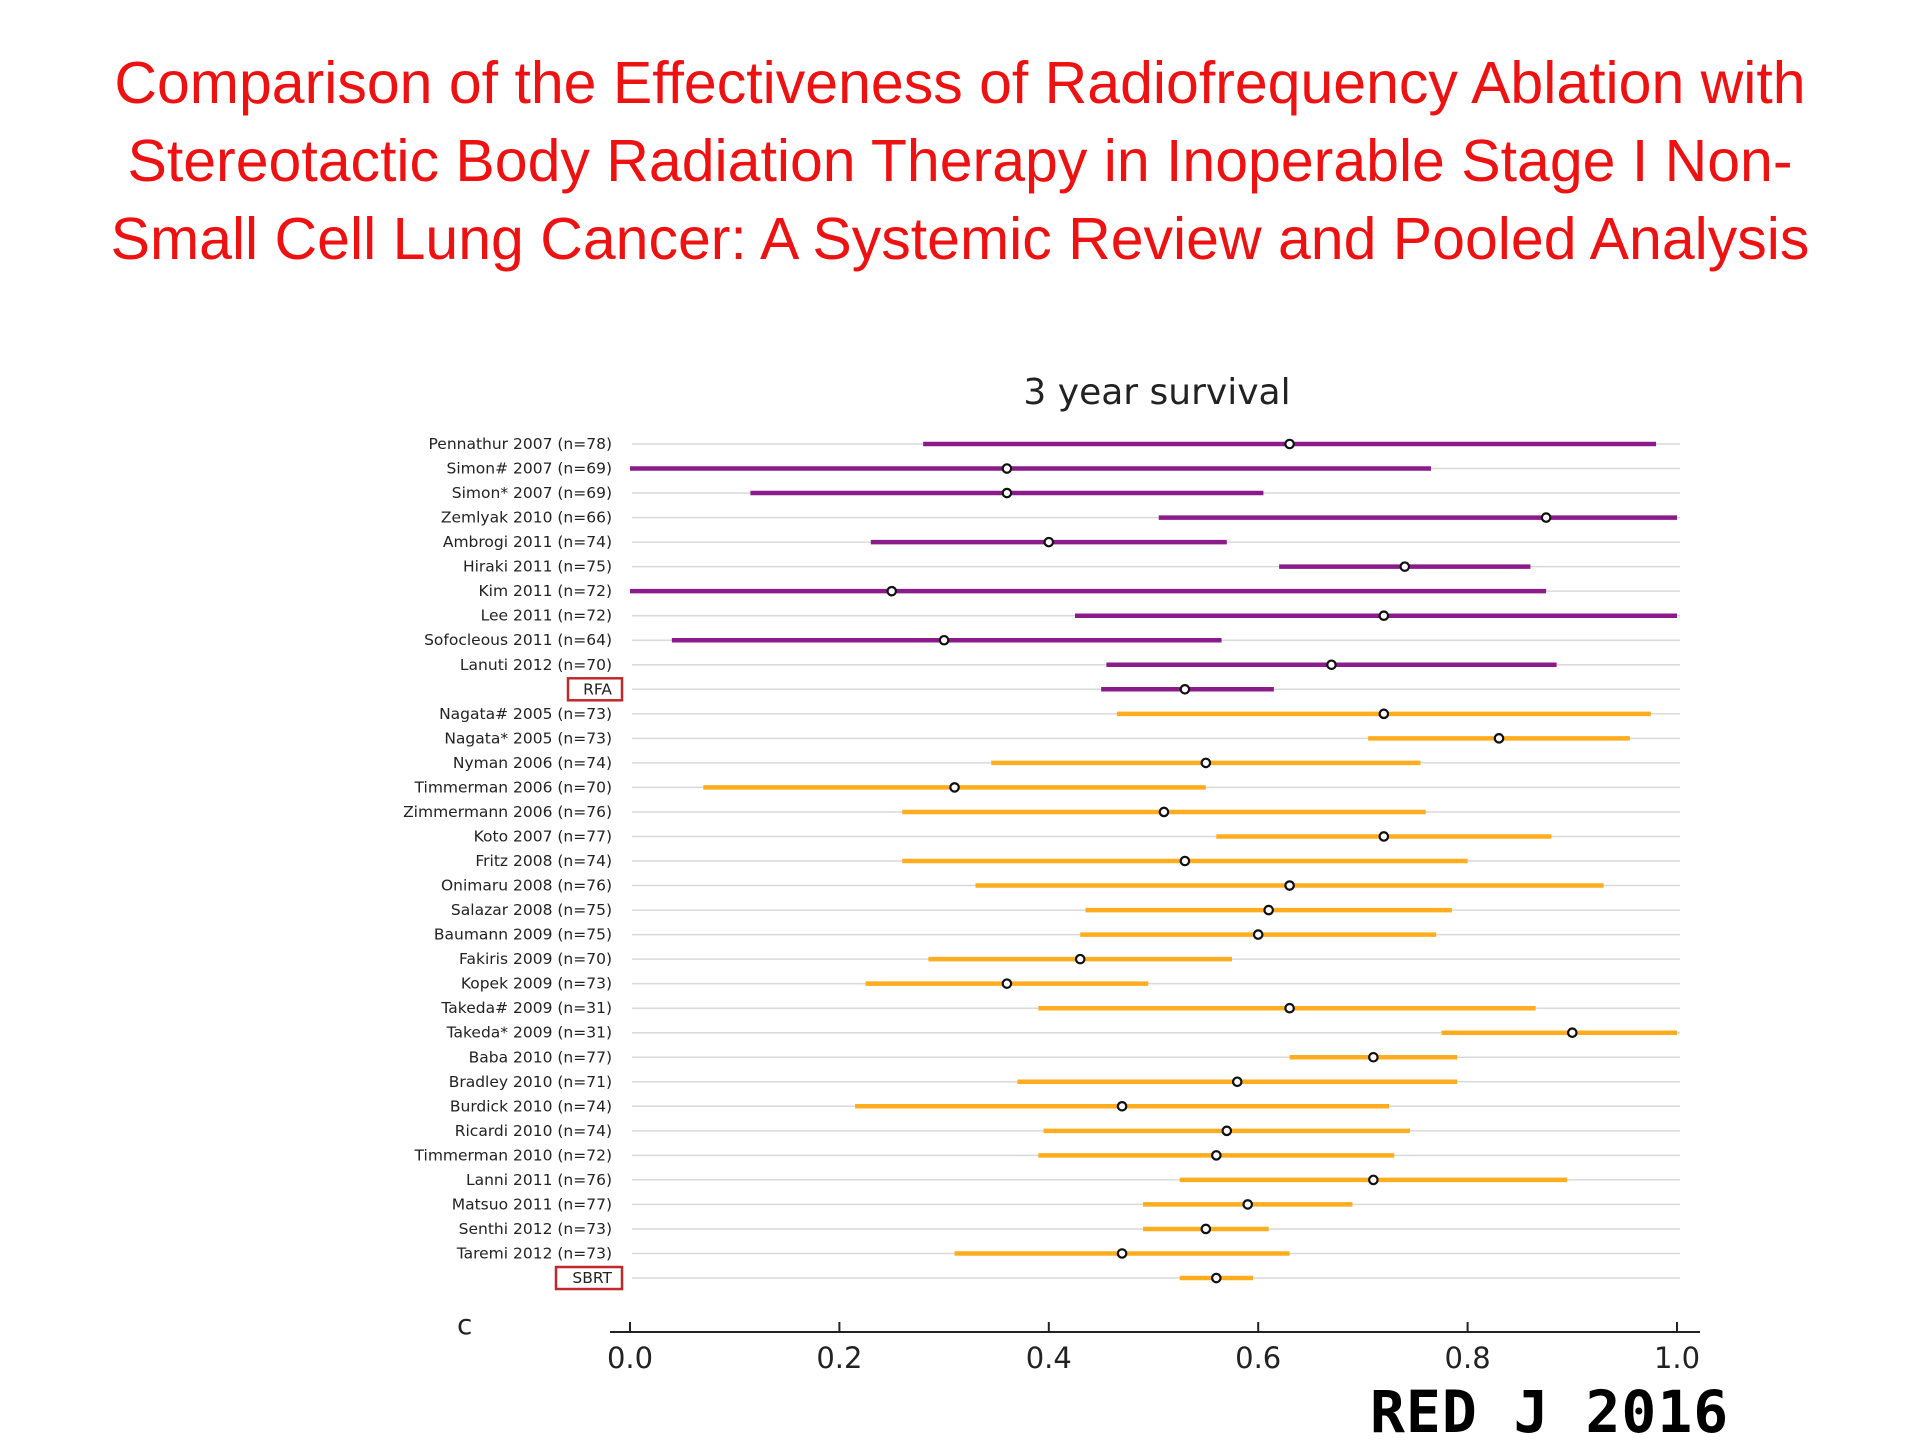 The height and width of the screenshot is (1446, 1920). What do you see at coordinates (532, 1204) in the screenshot?
I see `study-label: Matsuo 2011 (n=77)` at bounding box center [532, 1204].